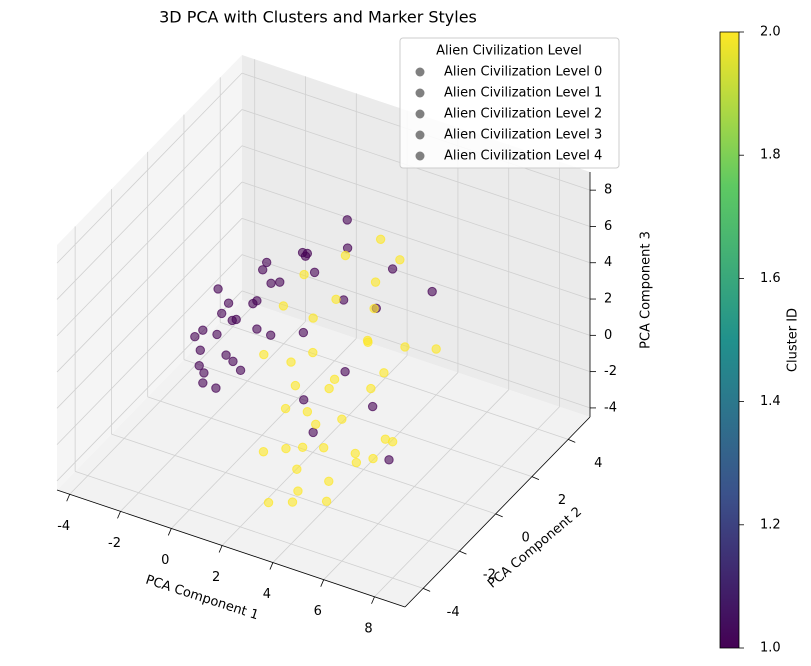 The image size is (811, 666). Describe the element at coordinates (760, 340) in the screenshot. I see `colorbar-ticks: 1.0 1.2 1.4 1.6 1.8 2.0` at that location.